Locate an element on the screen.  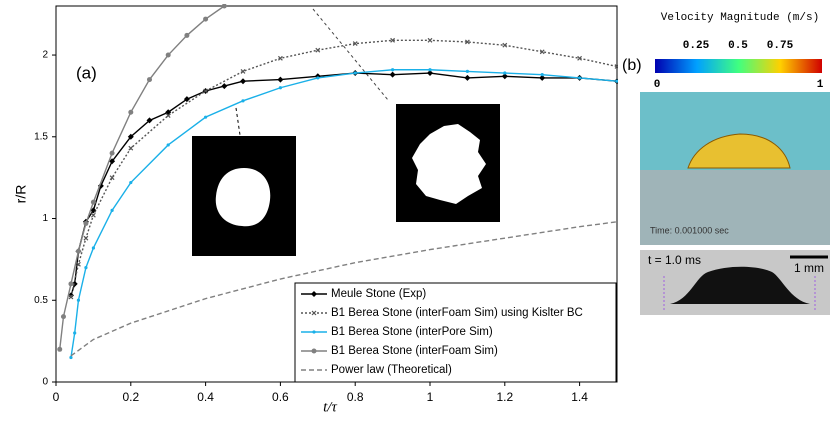
panel-label: (a) is located at coordinates (86, 72).